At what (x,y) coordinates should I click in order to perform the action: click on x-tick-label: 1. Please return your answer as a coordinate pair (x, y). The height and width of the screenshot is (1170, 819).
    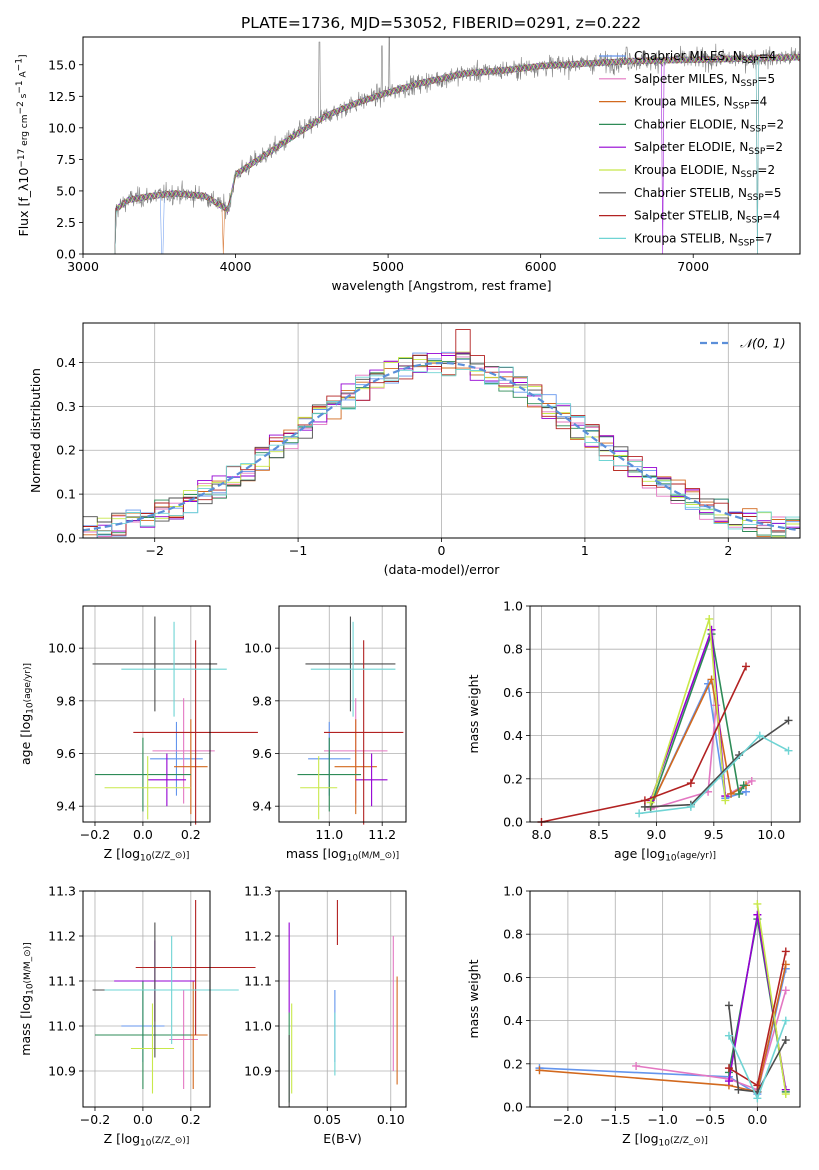
    Looking at the image, I should click on (585, 550).